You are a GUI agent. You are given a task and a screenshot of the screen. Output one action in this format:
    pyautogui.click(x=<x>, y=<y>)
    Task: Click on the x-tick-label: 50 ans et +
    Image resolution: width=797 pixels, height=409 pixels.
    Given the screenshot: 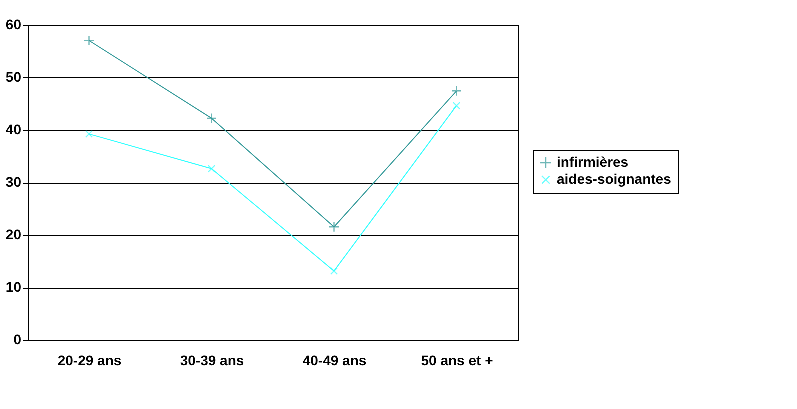 What is the action you would take?
    pyautogui.click(x=457, y=360)
    